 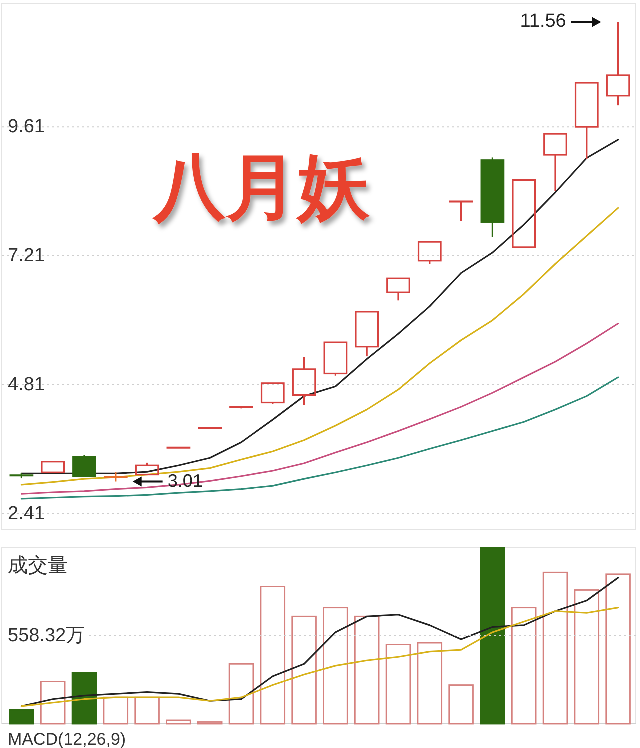 What do you see at coordinates (26, 385) in the screenshot?
I see `y-tick-label: 4.81` at bounding box center [26, 385].